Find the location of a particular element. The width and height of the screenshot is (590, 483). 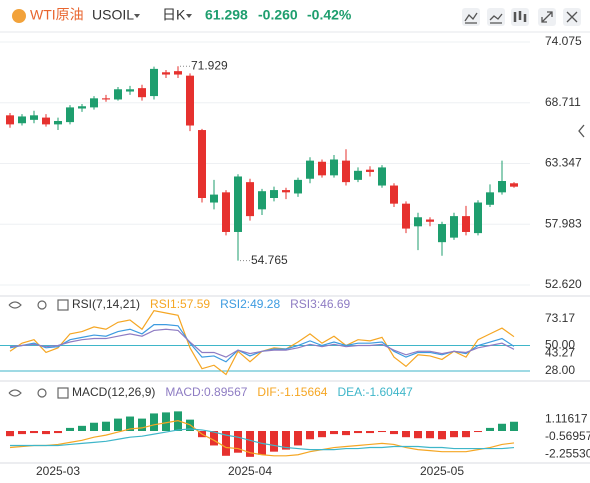

y-tick-label: 68.711 is located at coordinates (563, 102).